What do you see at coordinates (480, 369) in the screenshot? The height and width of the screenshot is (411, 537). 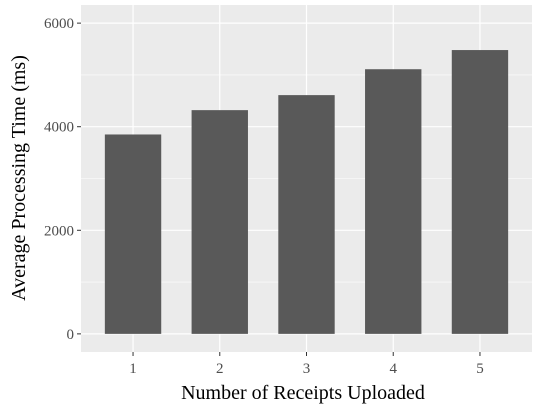 I see `x-tick-label: 5` at bounding box center [480, 369].